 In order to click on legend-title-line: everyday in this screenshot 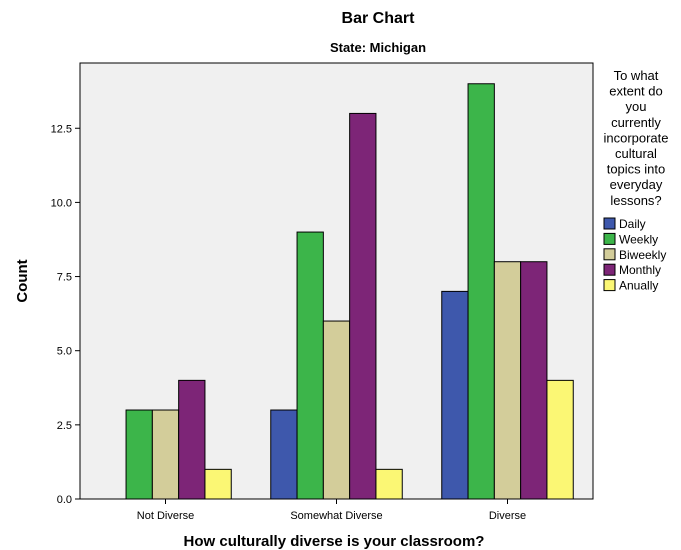, I will do `click(636, 184)`.